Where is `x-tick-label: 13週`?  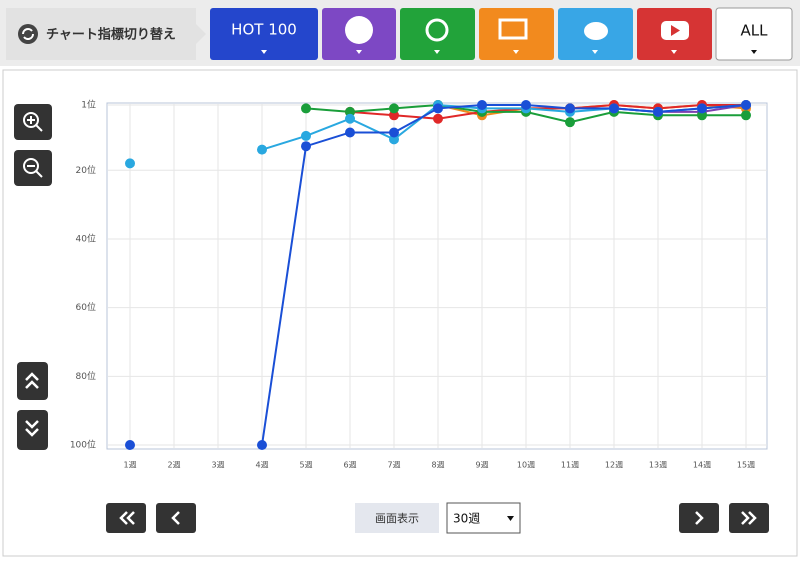 x-tick-label: 13週 is located at coordinates (658, 465).